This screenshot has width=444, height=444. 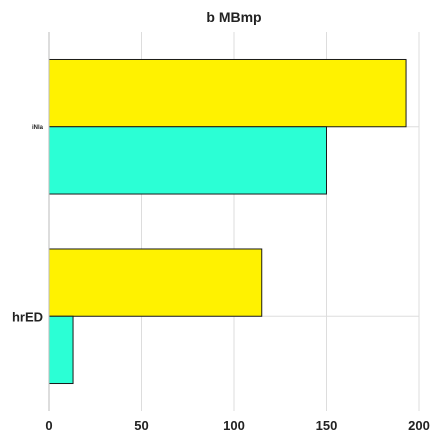 I want to click on x-tick-label: 50, so click(x=141, y=425).